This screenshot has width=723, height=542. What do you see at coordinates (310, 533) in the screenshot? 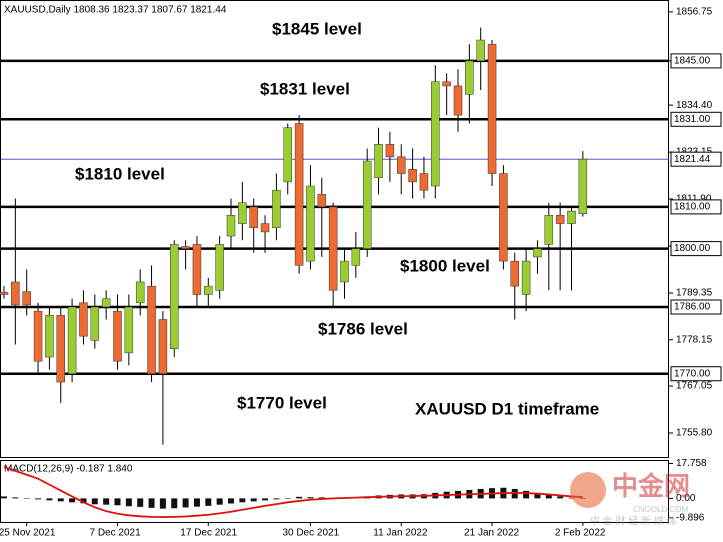
I see `x-tick-label: 30 Dec 2021` at bounding box center [310, 533].